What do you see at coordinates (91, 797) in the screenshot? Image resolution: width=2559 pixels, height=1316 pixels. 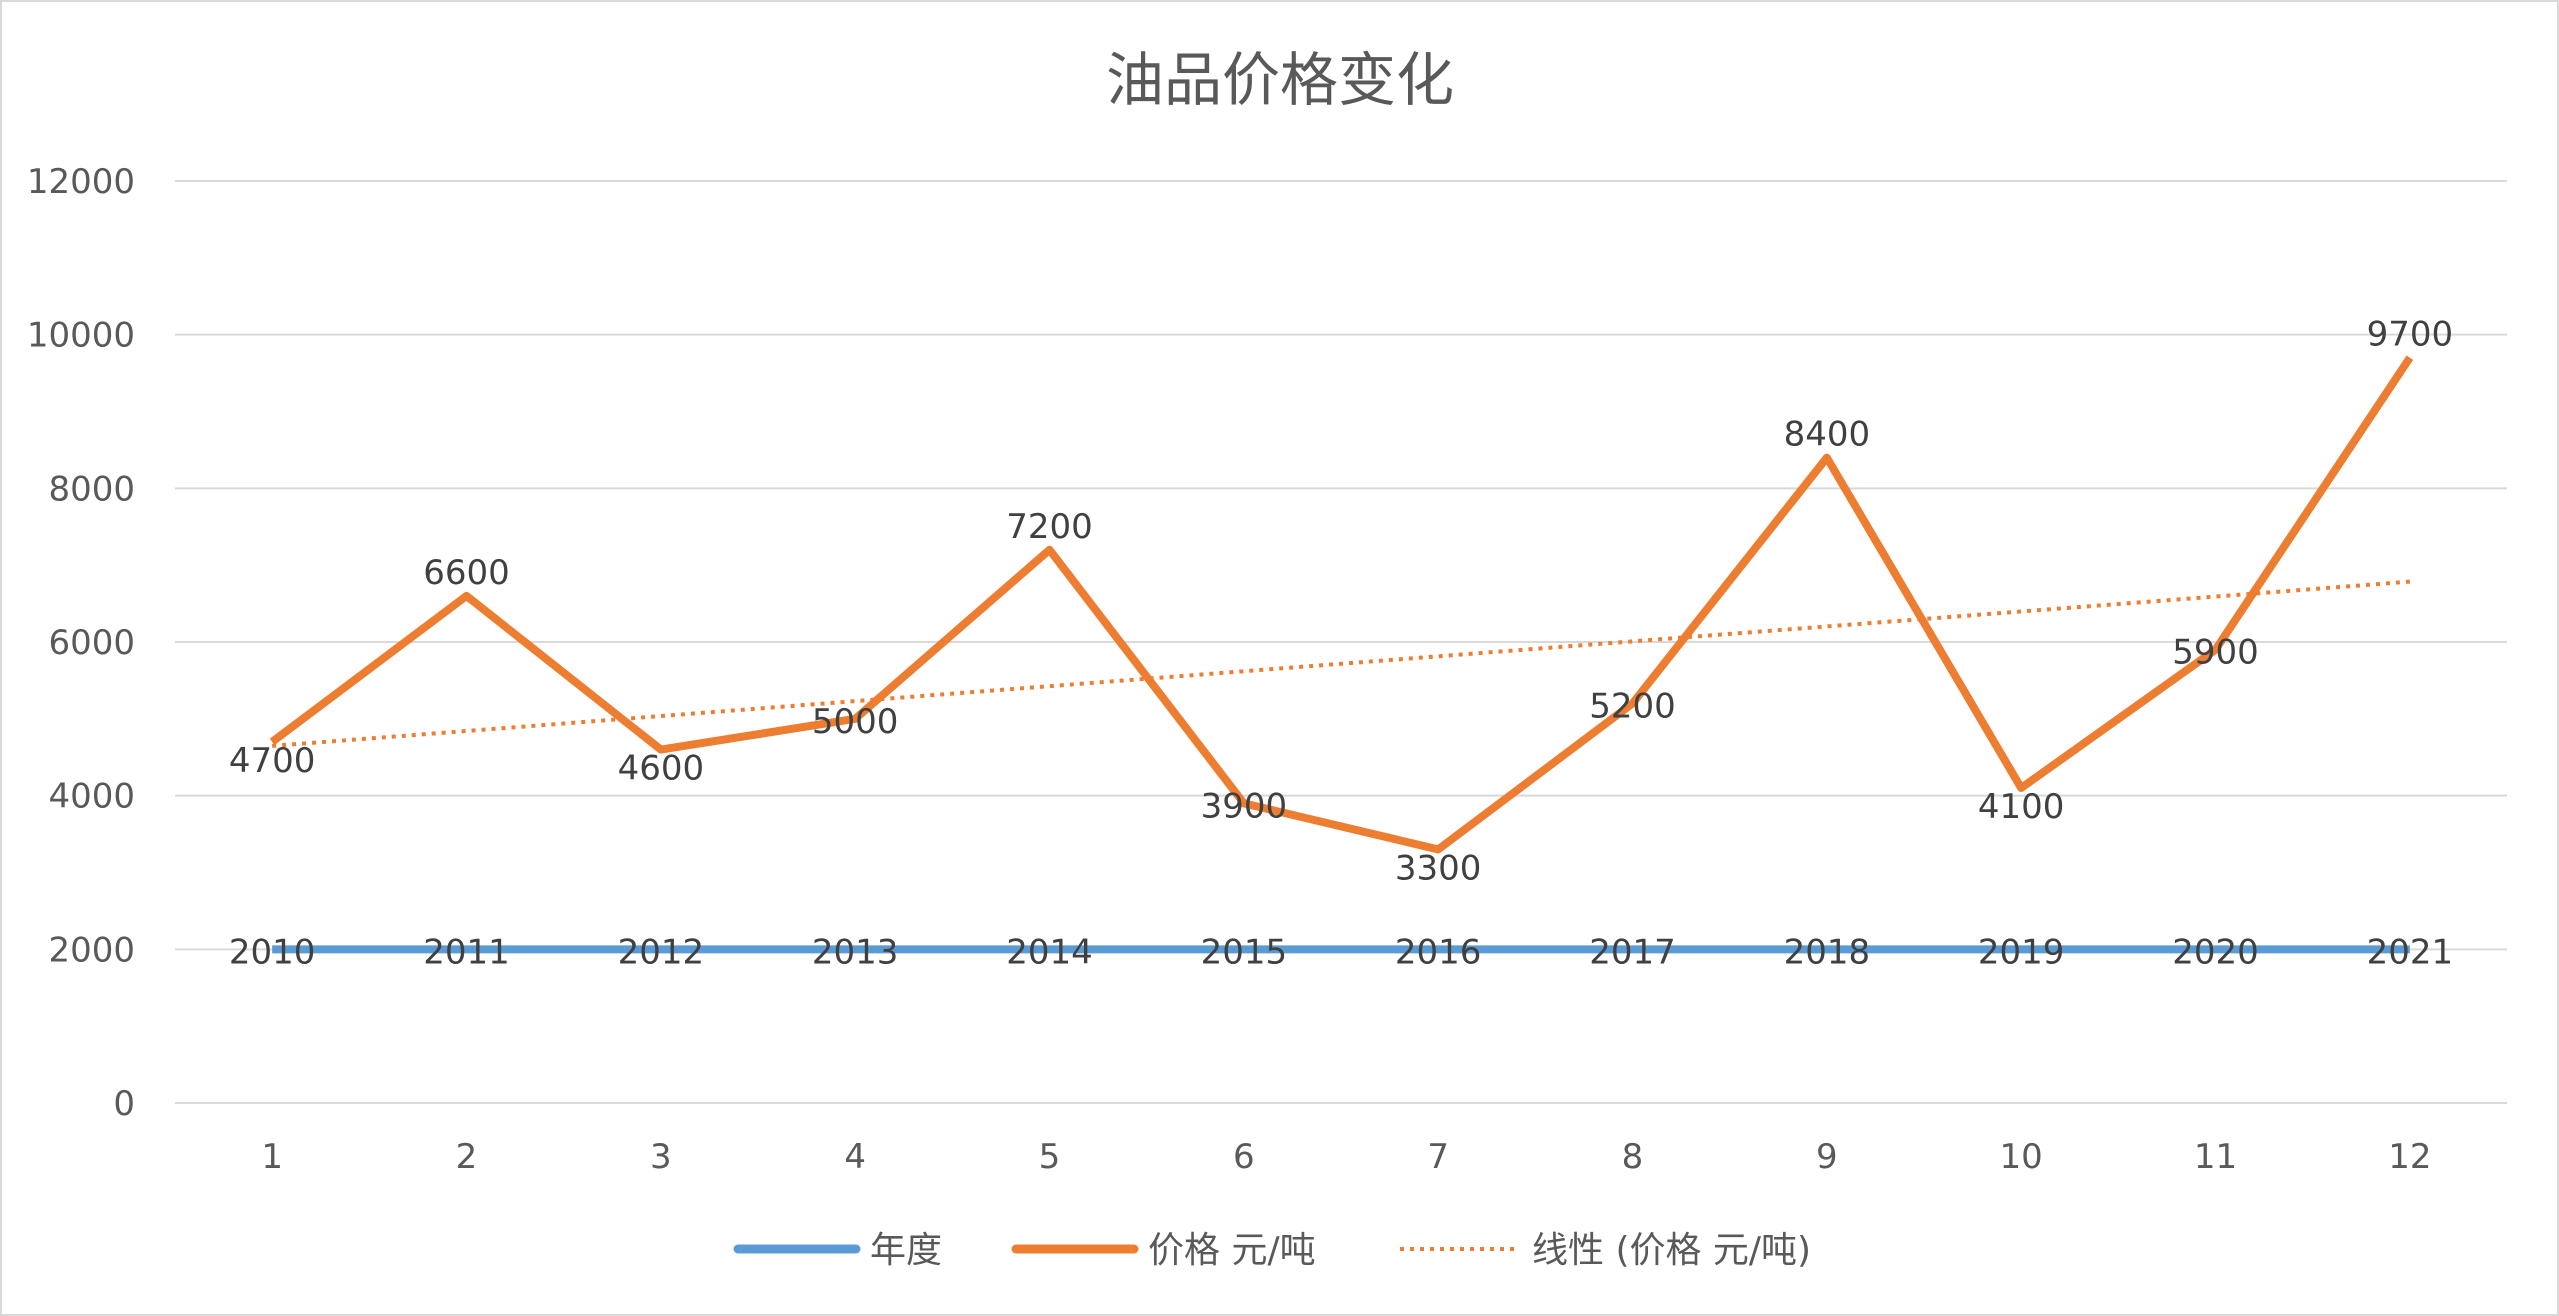 I see `y-tick-label: 4000` at bounding box center [91, 797].